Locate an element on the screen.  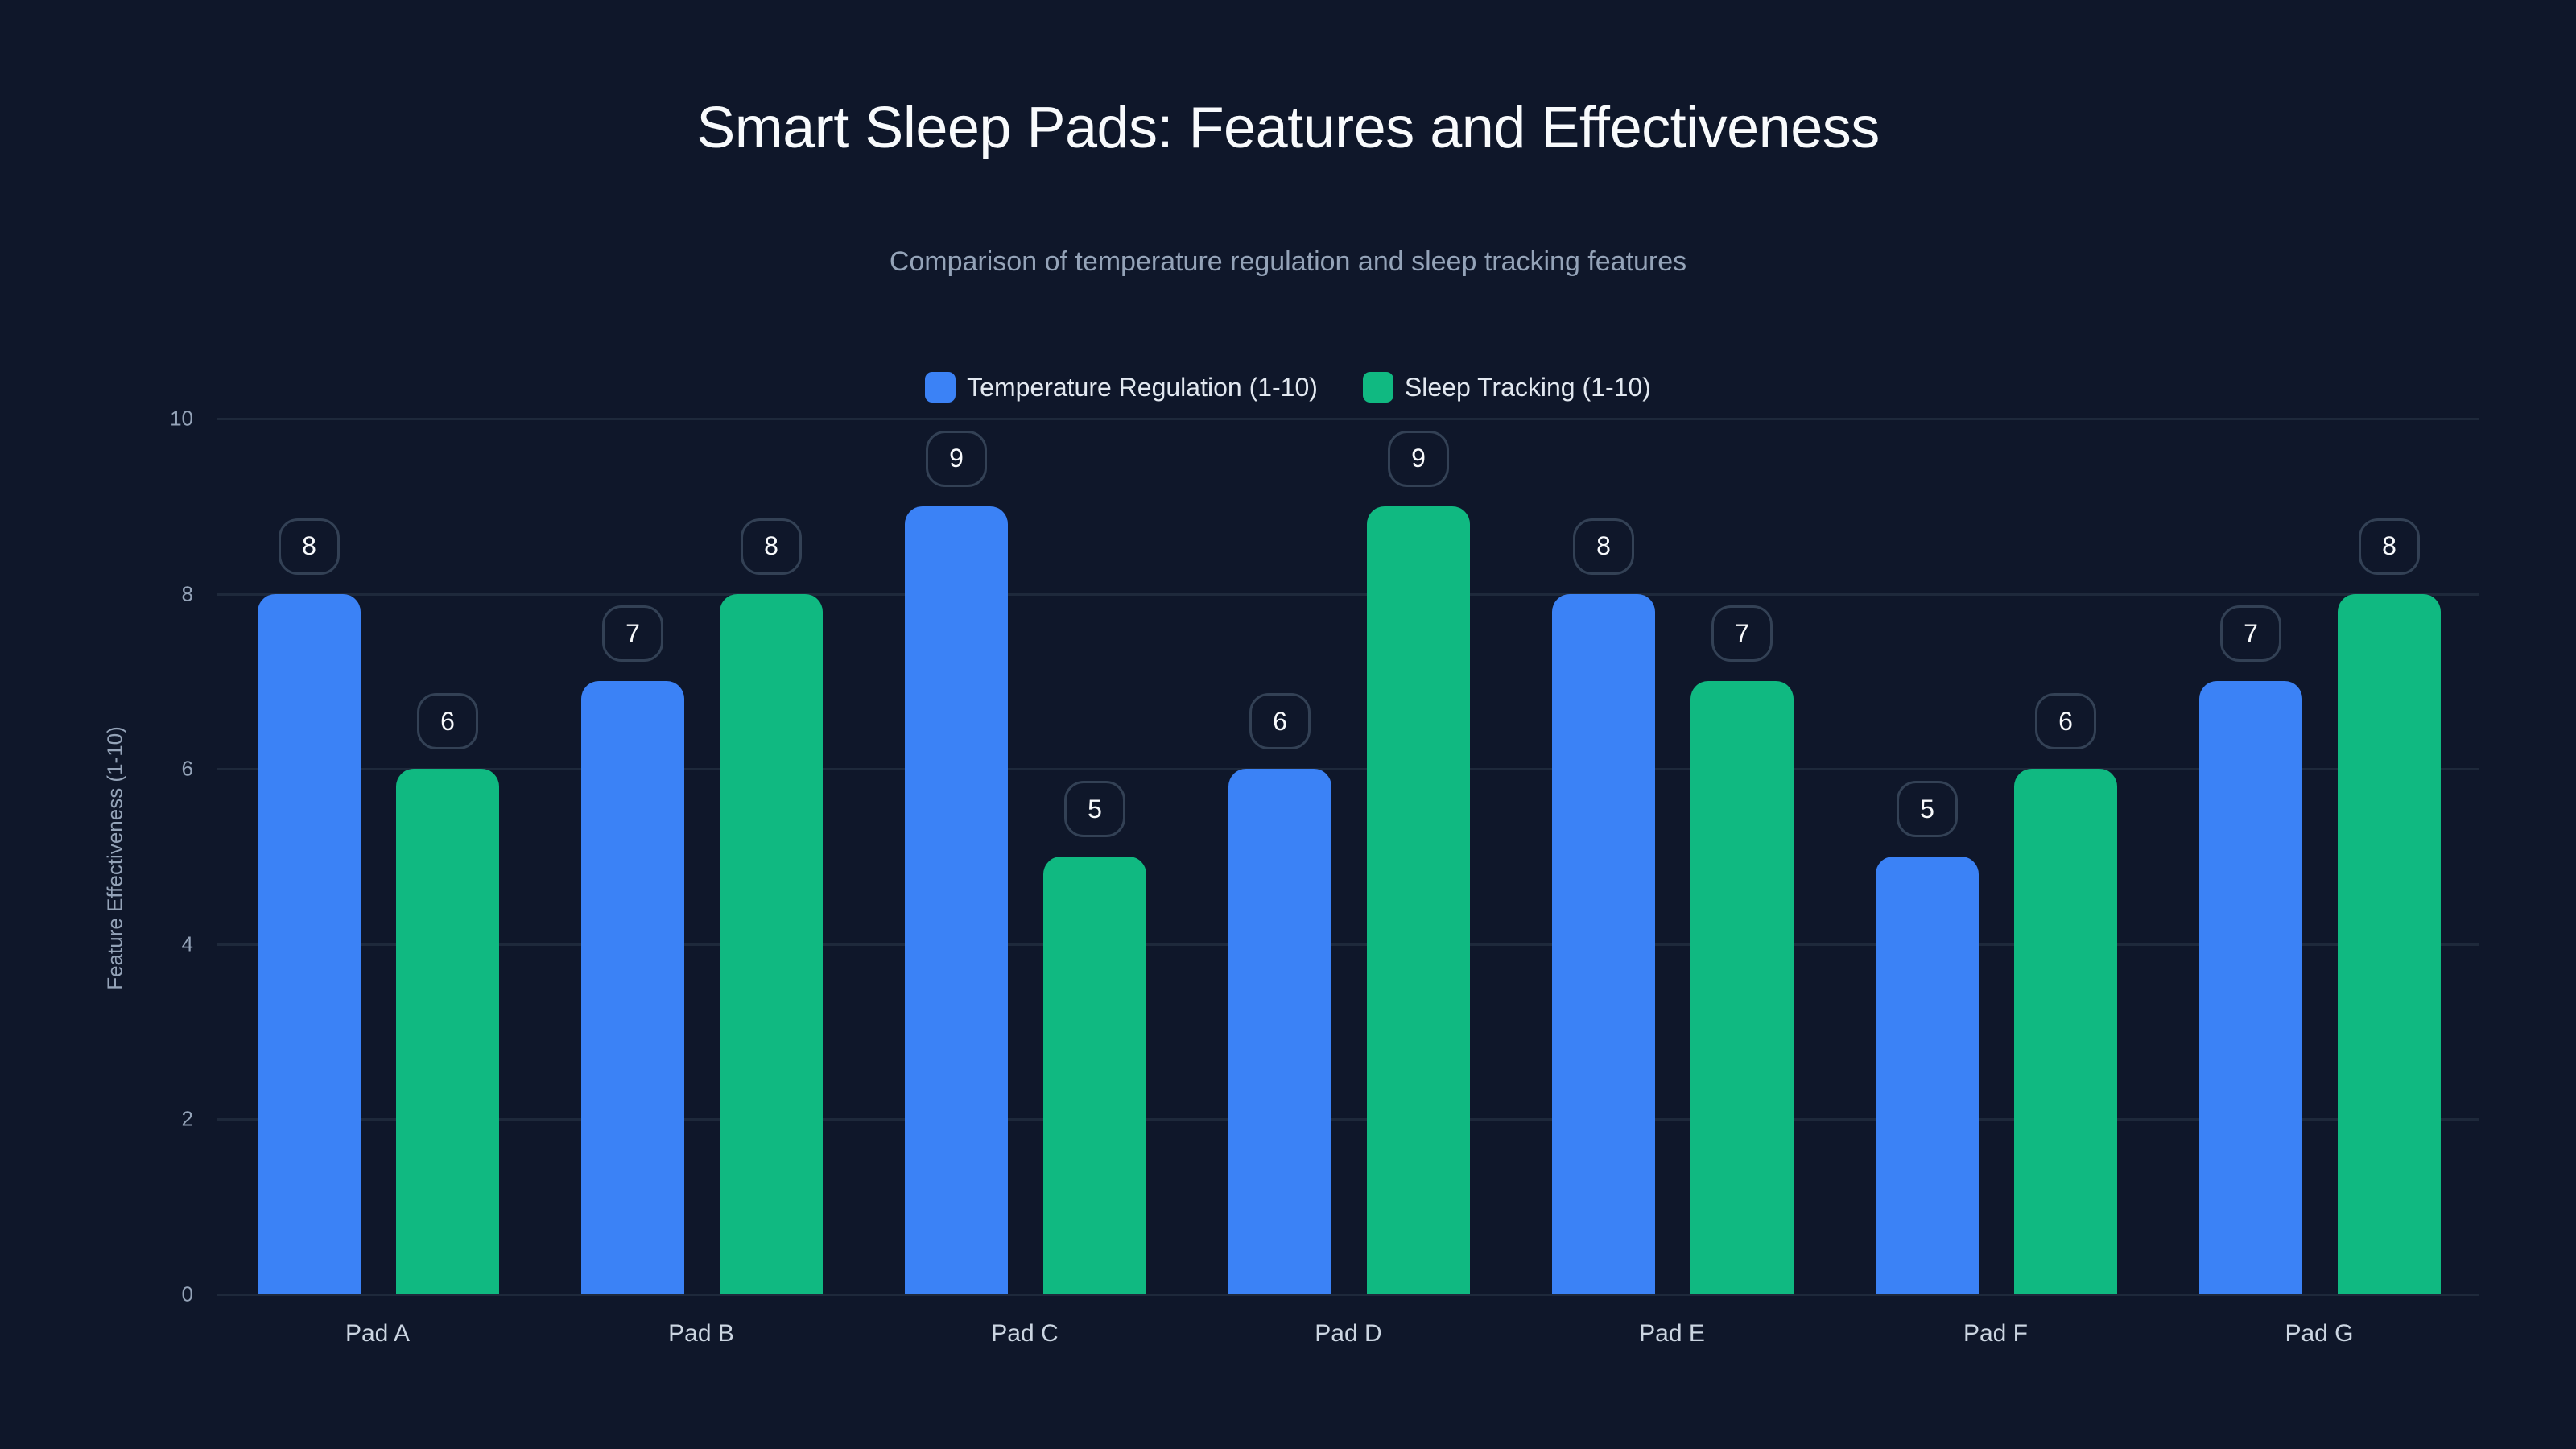
x-tick-label: Pad A is located at coordinates (378, 1333).